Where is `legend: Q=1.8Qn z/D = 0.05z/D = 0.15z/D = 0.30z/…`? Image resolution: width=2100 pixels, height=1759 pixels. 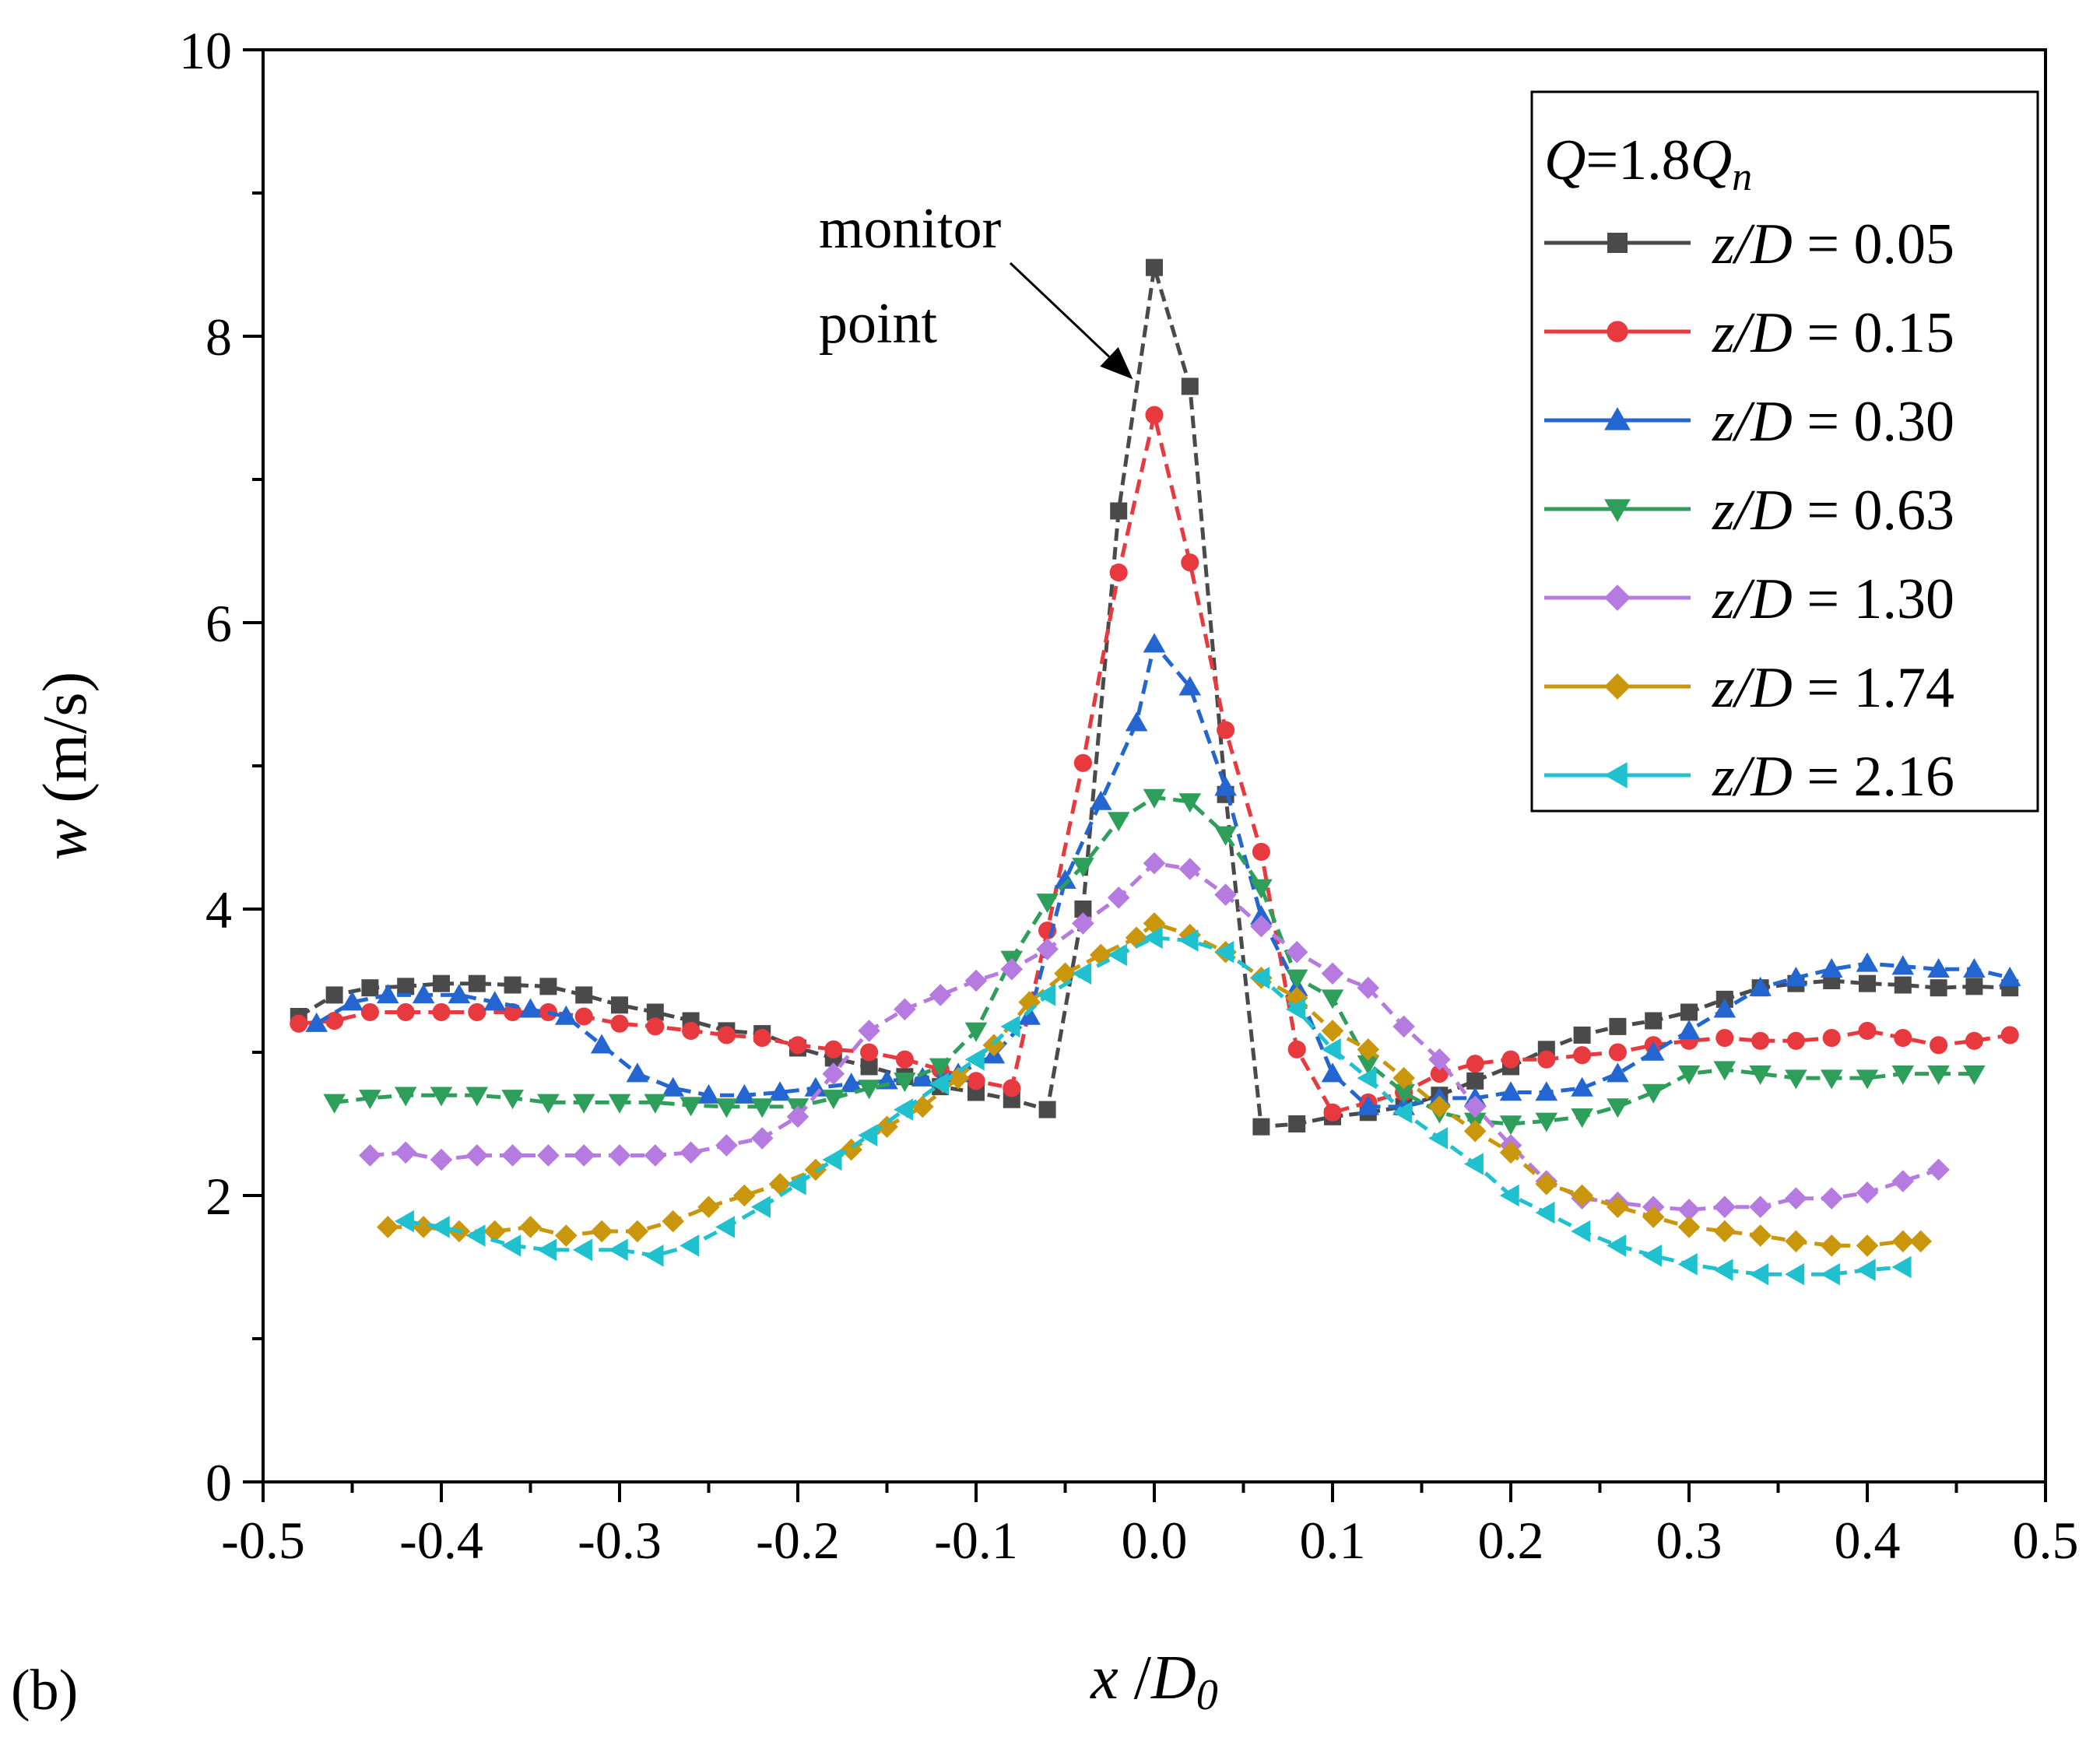
legend: Q=1.8Qn z/D = 0.05z/D = 0.15z/D = 0.30z/… is located at coordinates (1784, 451).